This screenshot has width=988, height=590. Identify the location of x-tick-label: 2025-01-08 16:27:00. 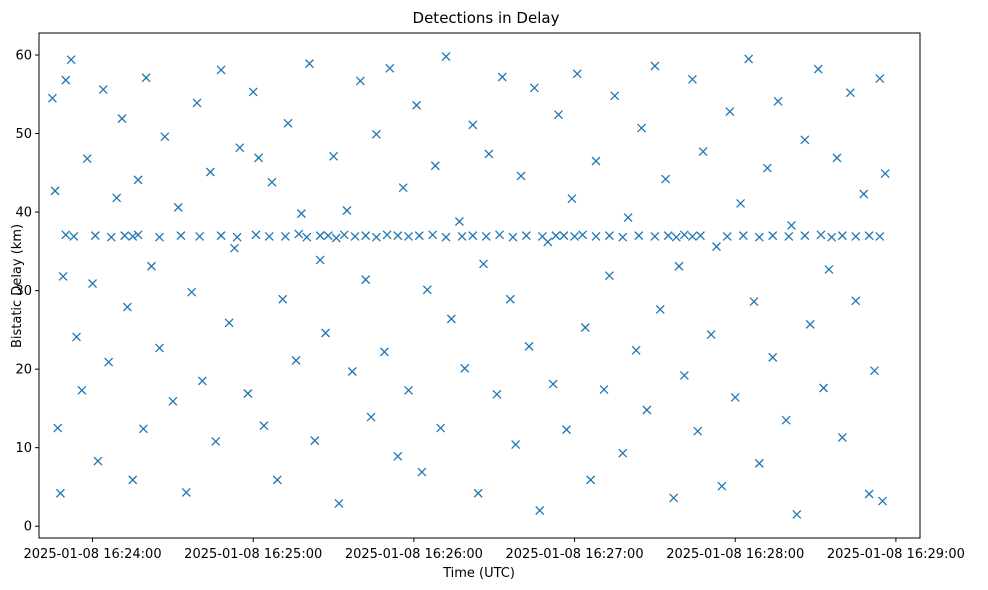
(575, 554).